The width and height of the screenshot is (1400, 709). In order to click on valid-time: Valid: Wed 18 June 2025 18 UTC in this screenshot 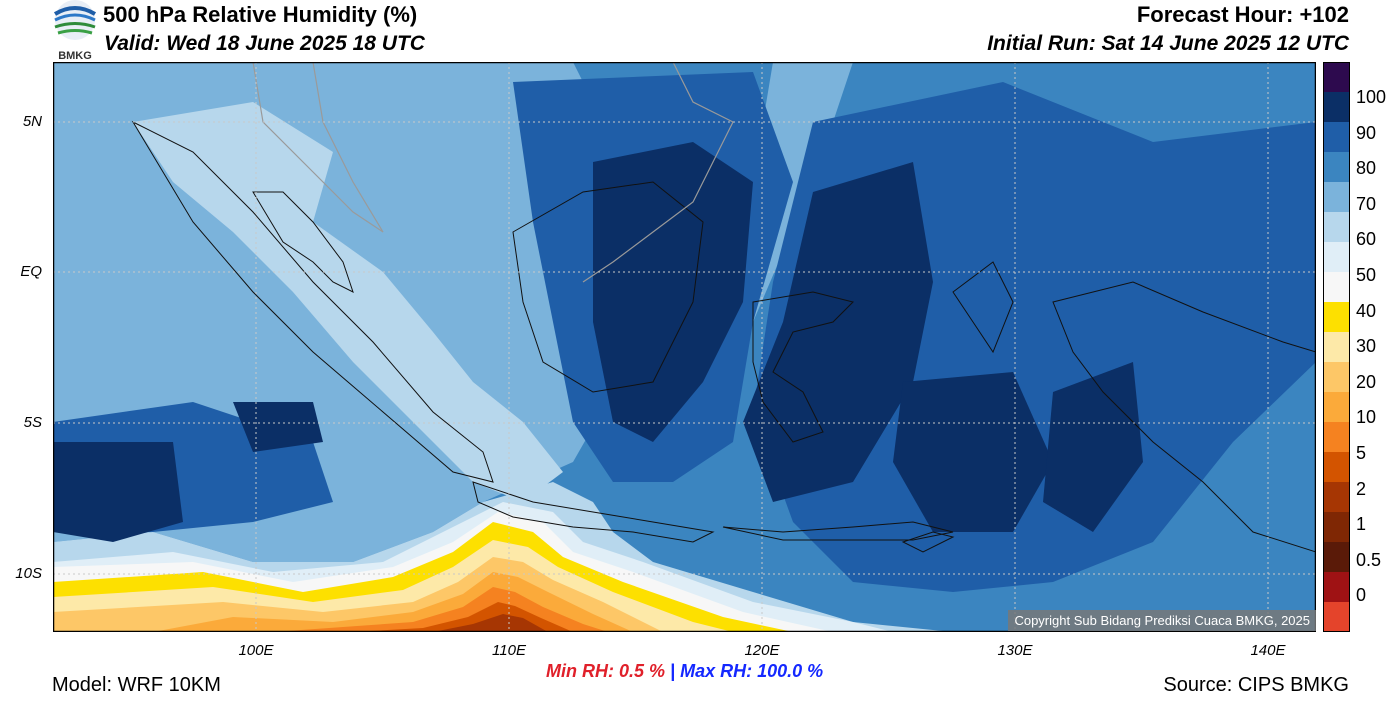, I will do `click(264, 43)`.